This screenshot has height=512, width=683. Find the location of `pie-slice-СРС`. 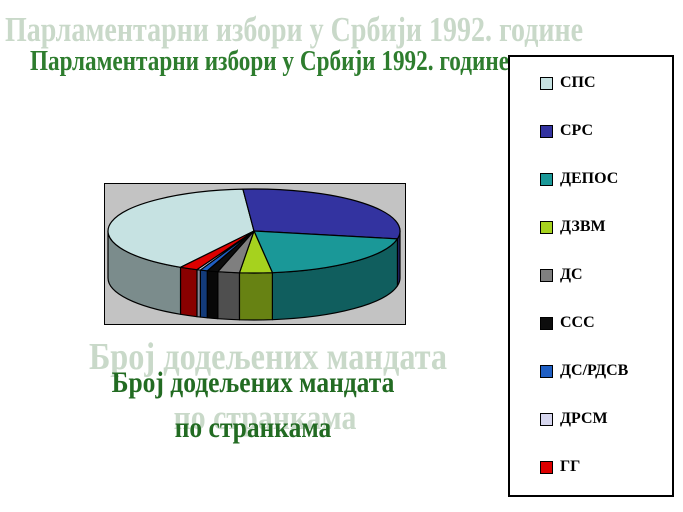

pie-slice-СРС is located at coordinates (321, 214).